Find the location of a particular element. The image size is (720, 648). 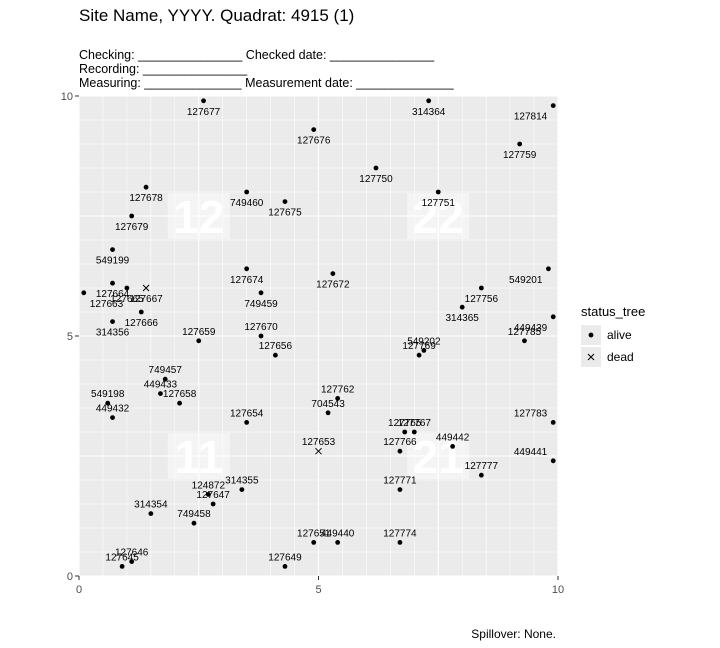

point-label: 449440 is located at coordinates (338, 533).